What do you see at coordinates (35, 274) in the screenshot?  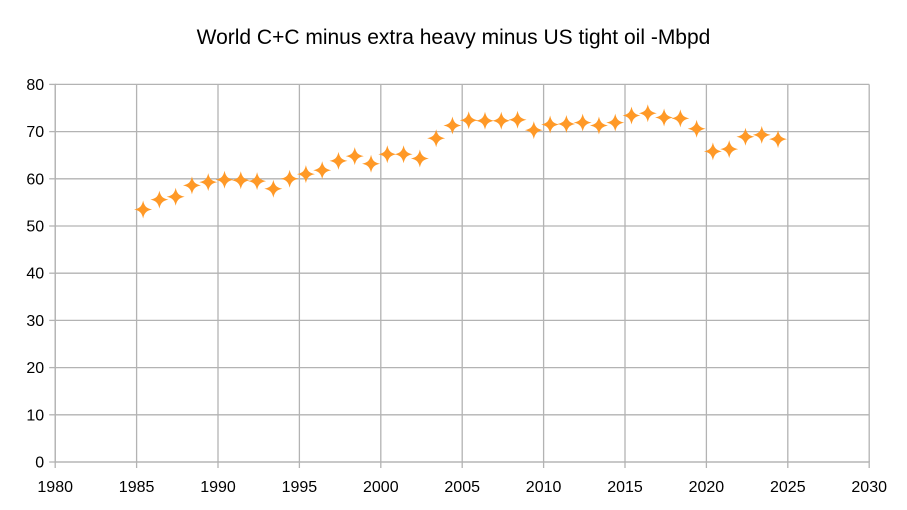 I see `y-axis-tick-label: 40` at bounding box center [35, 274].